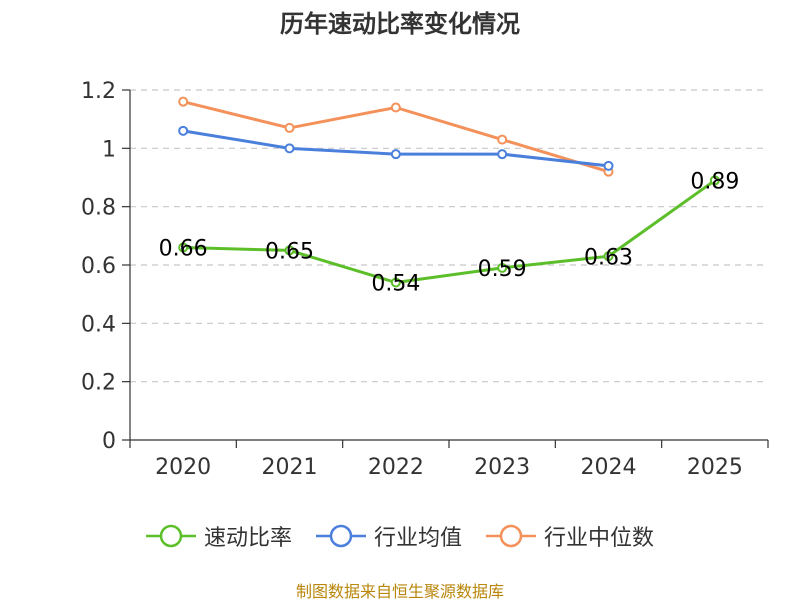 The width and height of the screenshot is (800, 602). Describe the element at coordinates (599, 538) in the screenshot. I see `legend-label-industry-median: 行业中位数` at that location.